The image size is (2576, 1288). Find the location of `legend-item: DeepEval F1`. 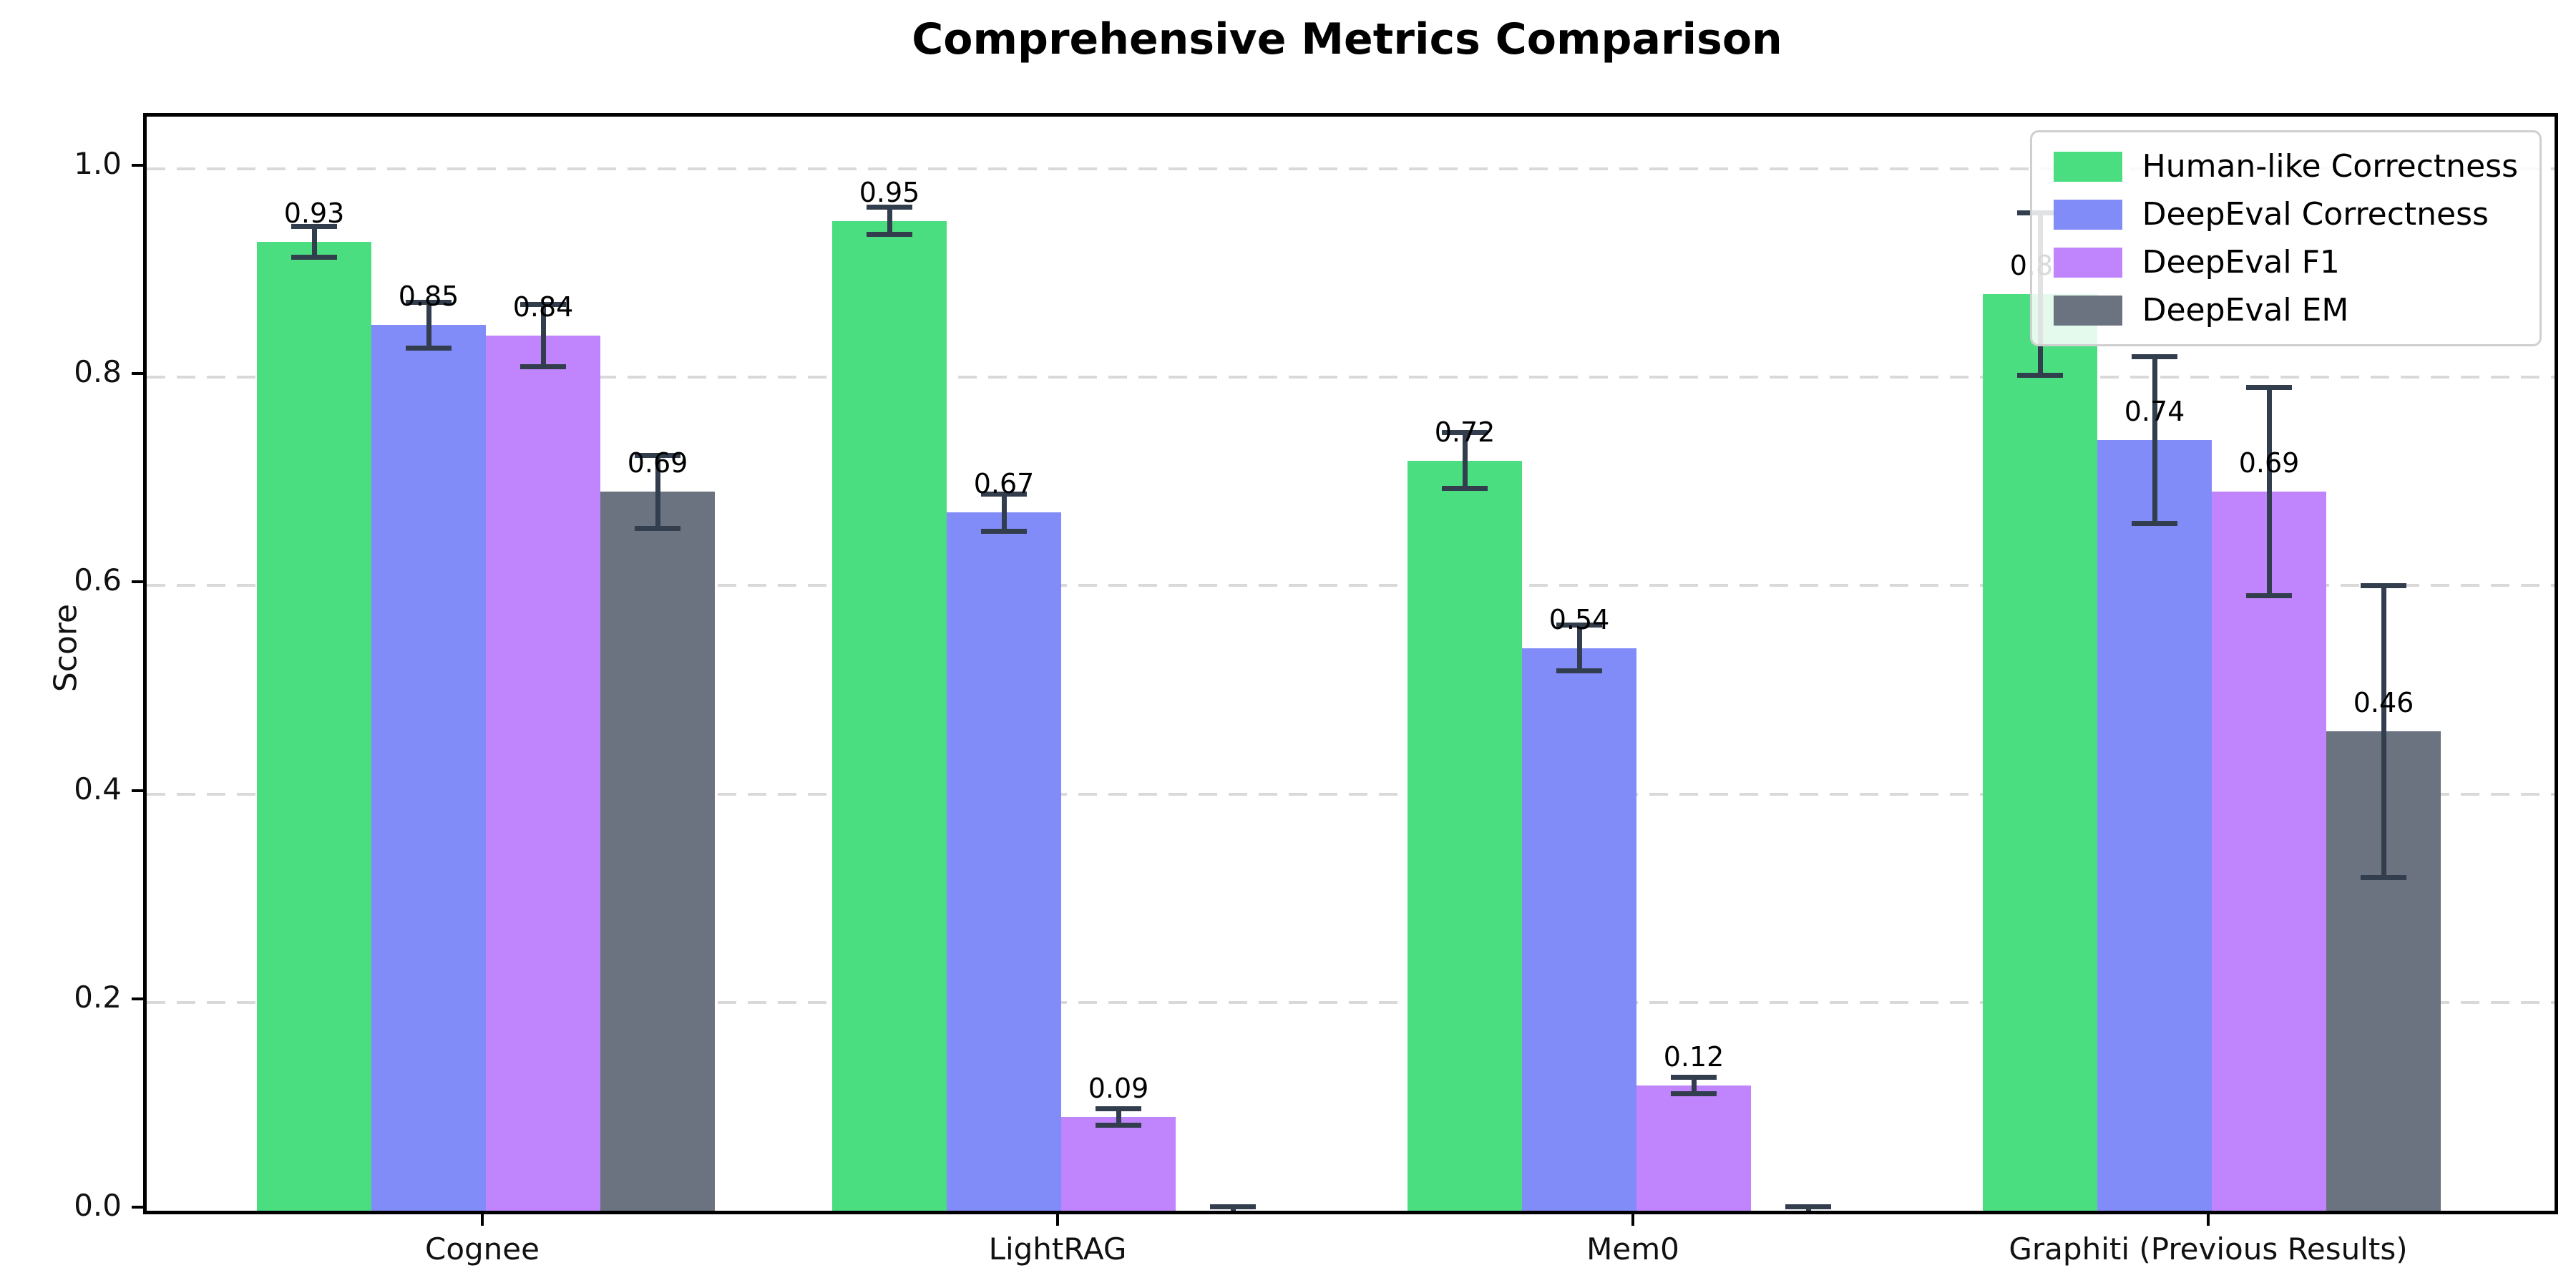

legend-item: DeepEval F1 is located at coordinates (2285, 262).